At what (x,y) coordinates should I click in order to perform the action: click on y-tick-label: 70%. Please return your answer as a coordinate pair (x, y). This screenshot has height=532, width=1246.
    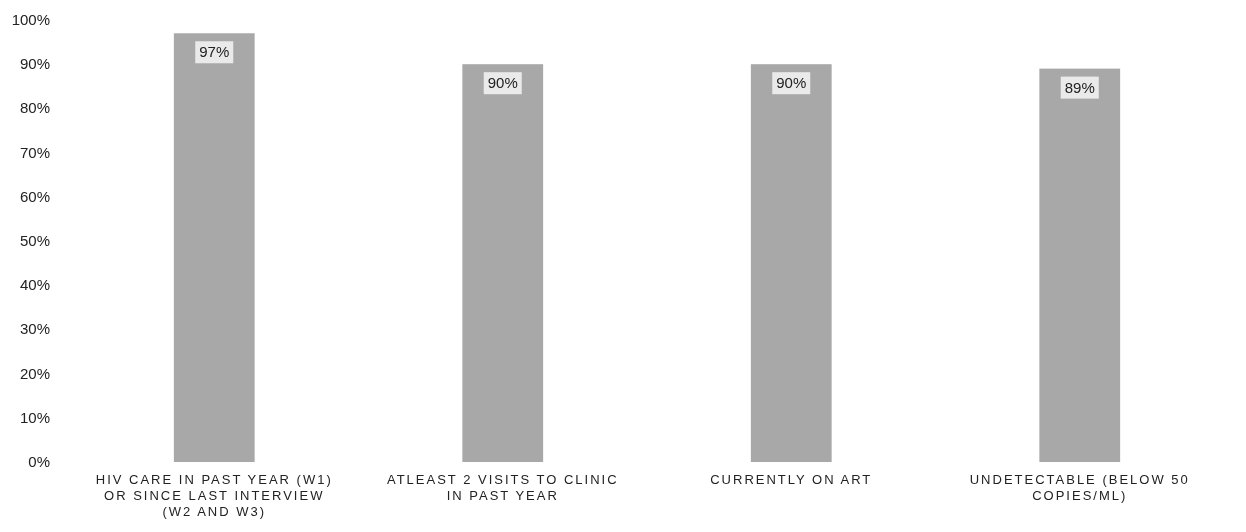
    Looking at the image, I should click on (34, 152).